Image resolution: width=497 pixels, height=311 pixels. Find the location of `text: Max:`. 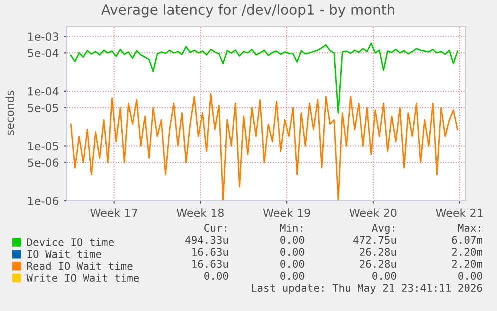

text: Max: is located at coordinates (469, 228).